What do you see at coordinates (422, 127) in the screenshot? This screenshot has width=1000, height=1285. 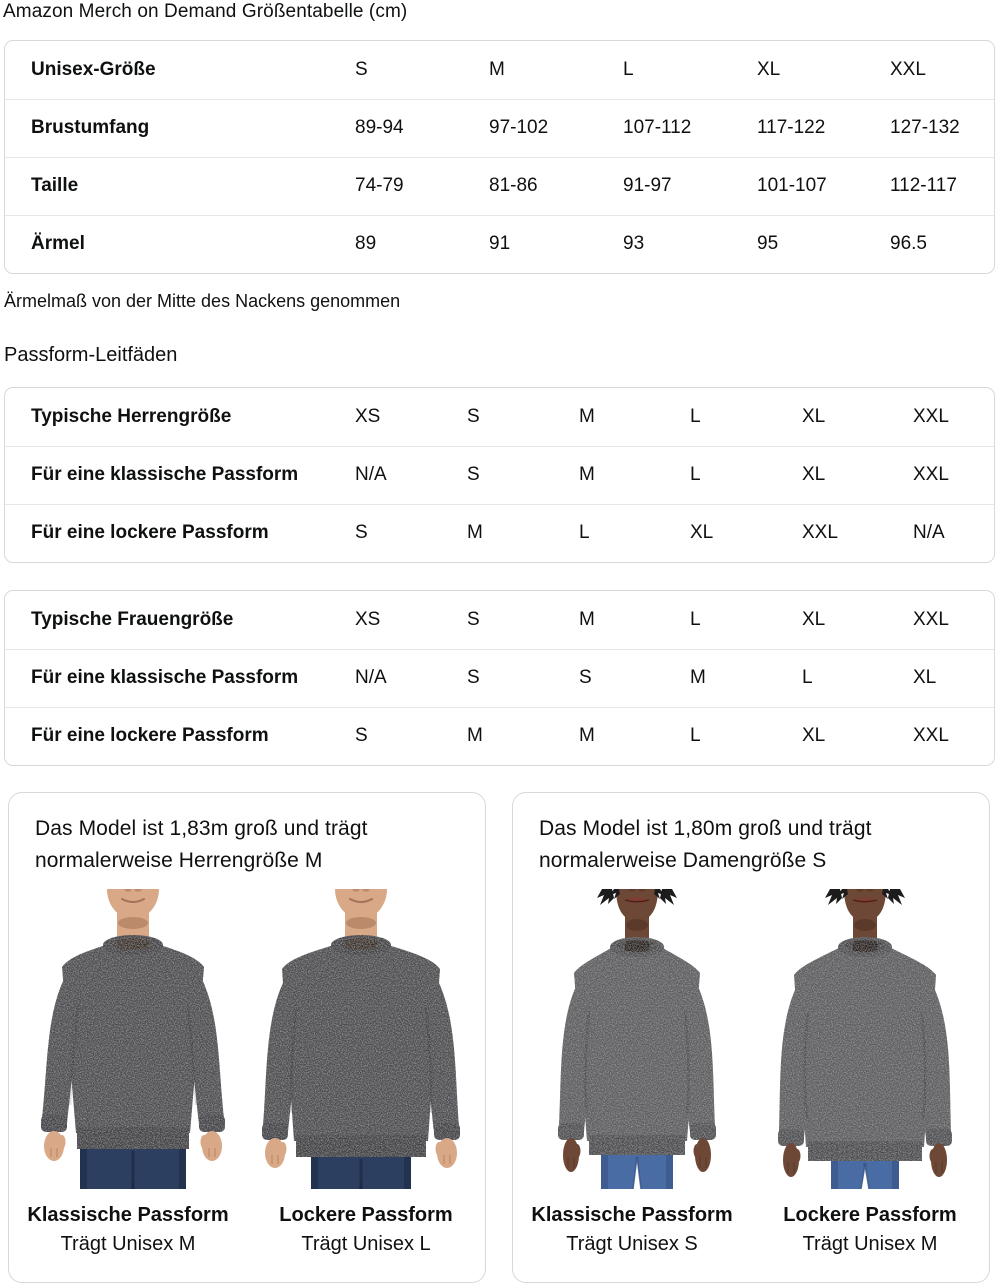 I see `value-cell: 89-94` at bounding box center [422, 127].